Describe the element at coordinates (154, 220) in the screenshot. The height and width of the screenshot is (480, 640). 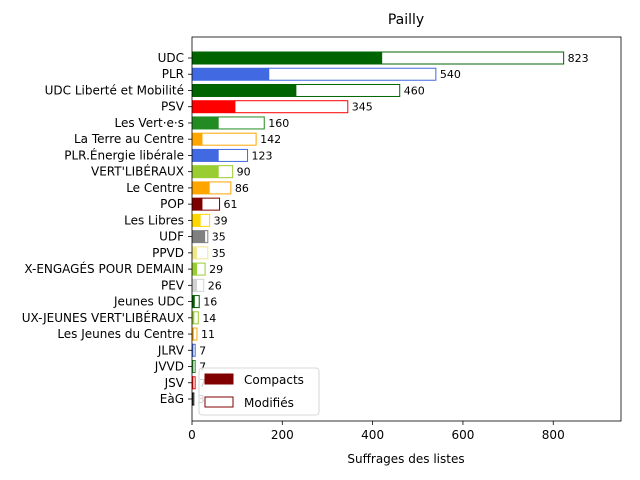
I see `y-tick-label: Les Libres` at that location.